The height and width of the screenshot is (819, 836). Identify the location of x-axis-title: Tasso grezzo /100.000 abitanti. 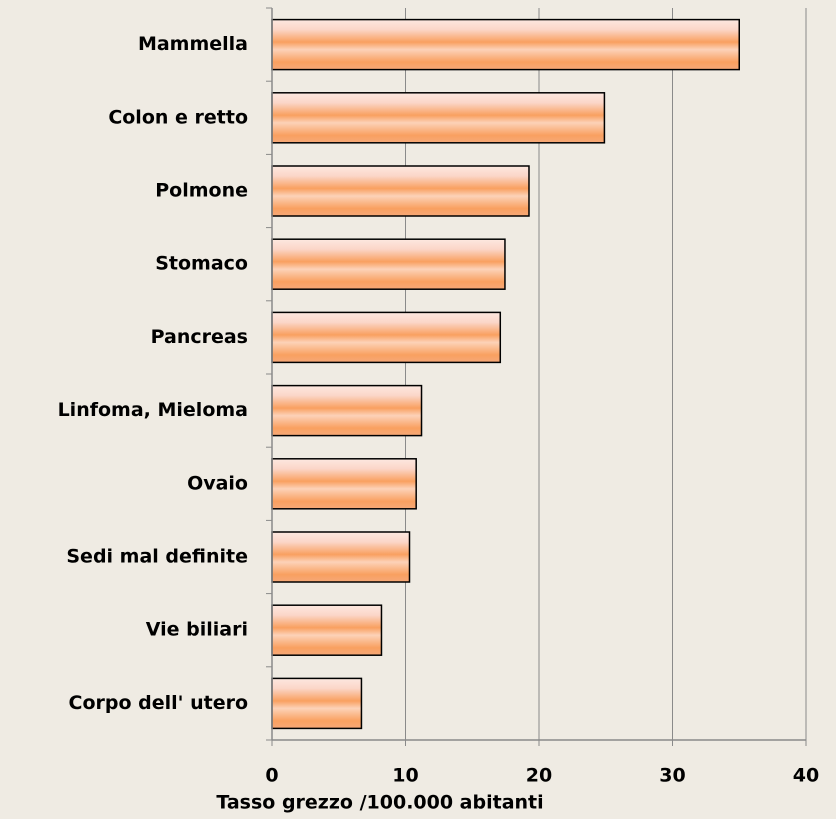
(379, 803).